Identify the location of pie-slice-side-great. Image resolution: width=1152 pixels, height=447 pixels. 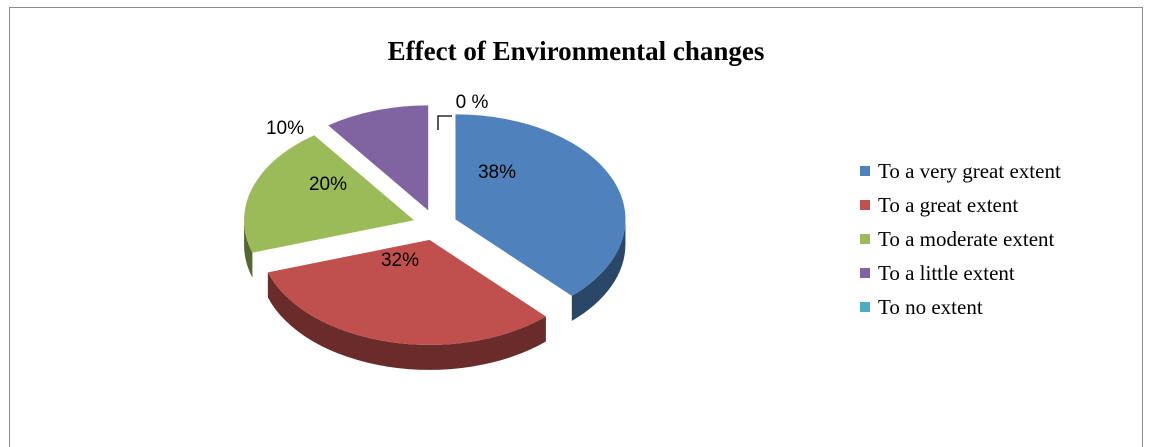
(406, 321).